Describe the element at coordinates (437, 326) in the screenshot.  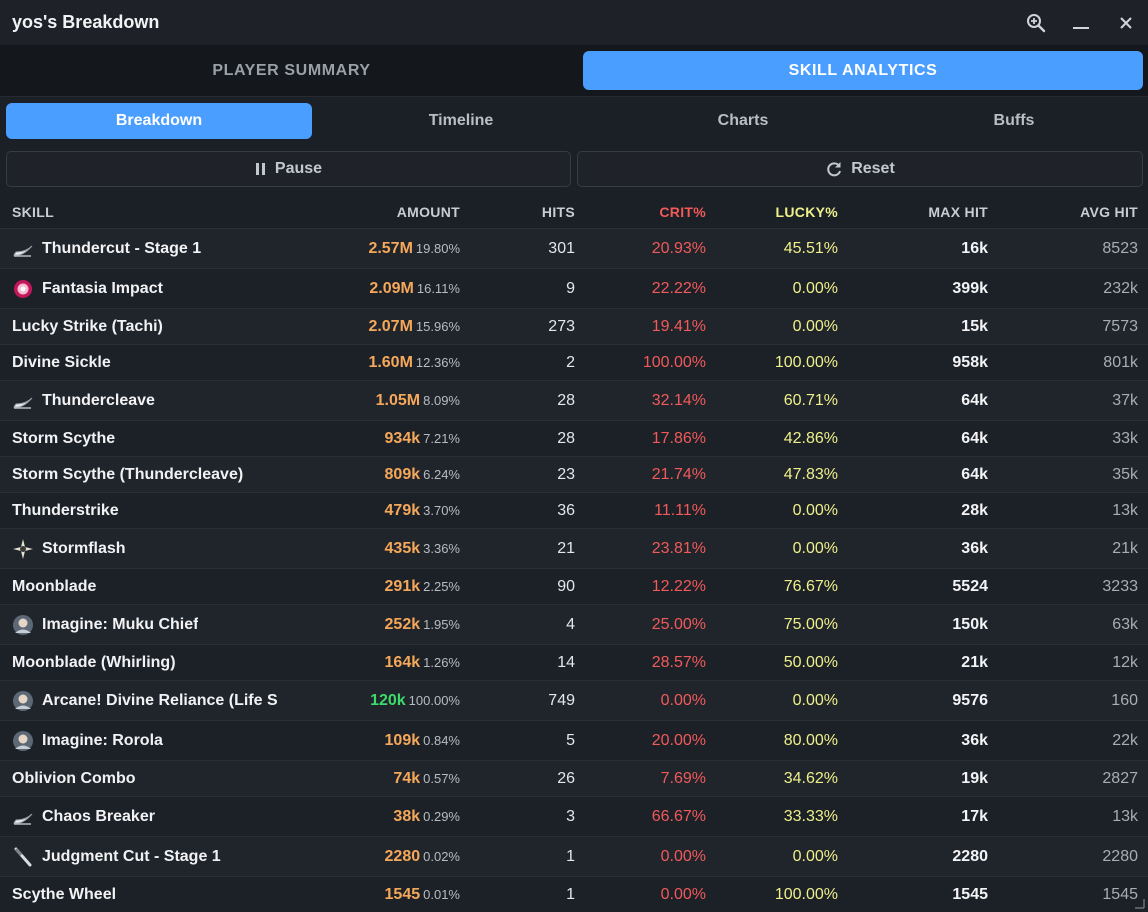
I see `amount-percent: 15.96%` at that location.